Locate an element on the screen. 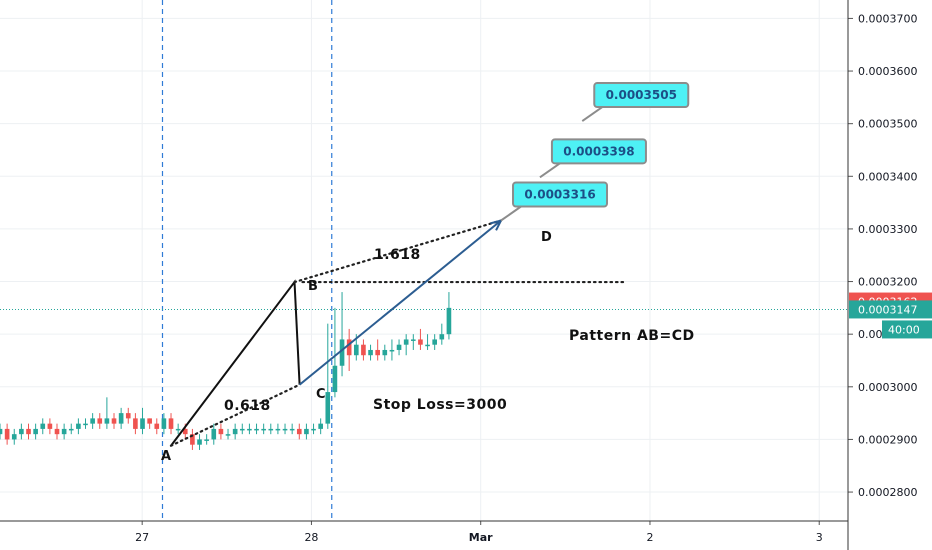 This screenshot has width=932, height=550. y-tick-label: 0.0002900 is located at coordinates (888, 439).